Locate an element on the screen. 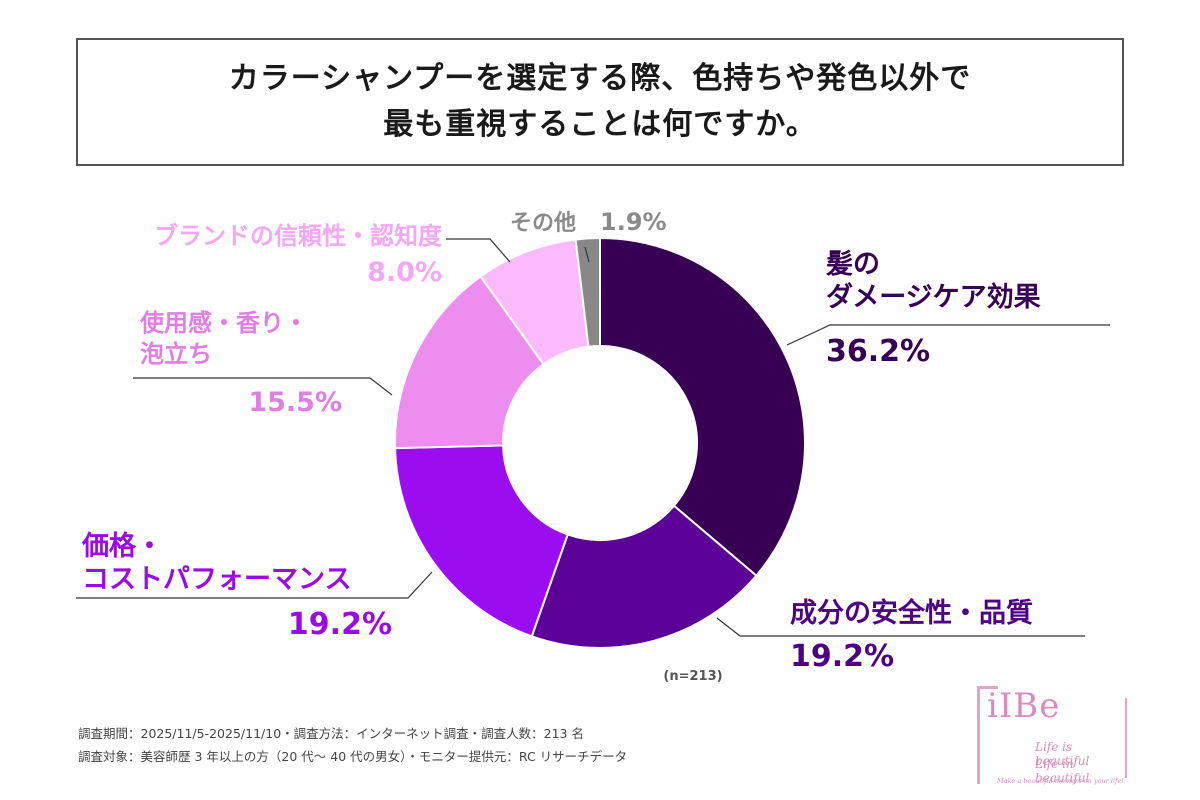 The height and width of the screenshot is (800, 1200). chart-title-line-1: カラーシャンプーを選定する際、色持ちや発色以外で is located at coordinates (600, 78).